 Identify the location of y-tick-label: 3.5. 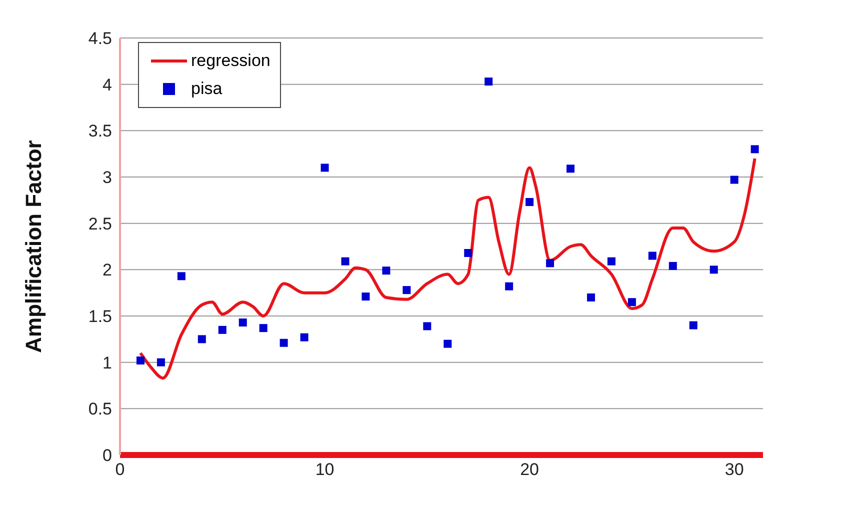
(100, 131).